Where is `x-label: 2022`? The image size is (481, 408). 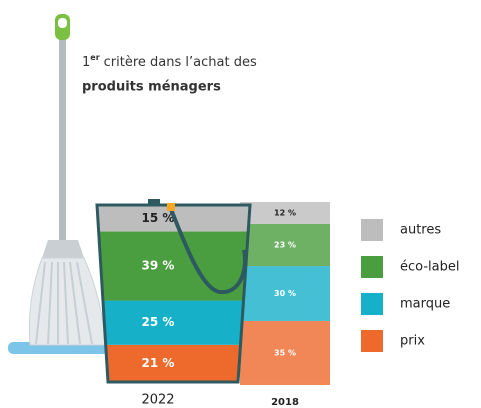 x-label: 2022 is located at coordinates (157, 400).